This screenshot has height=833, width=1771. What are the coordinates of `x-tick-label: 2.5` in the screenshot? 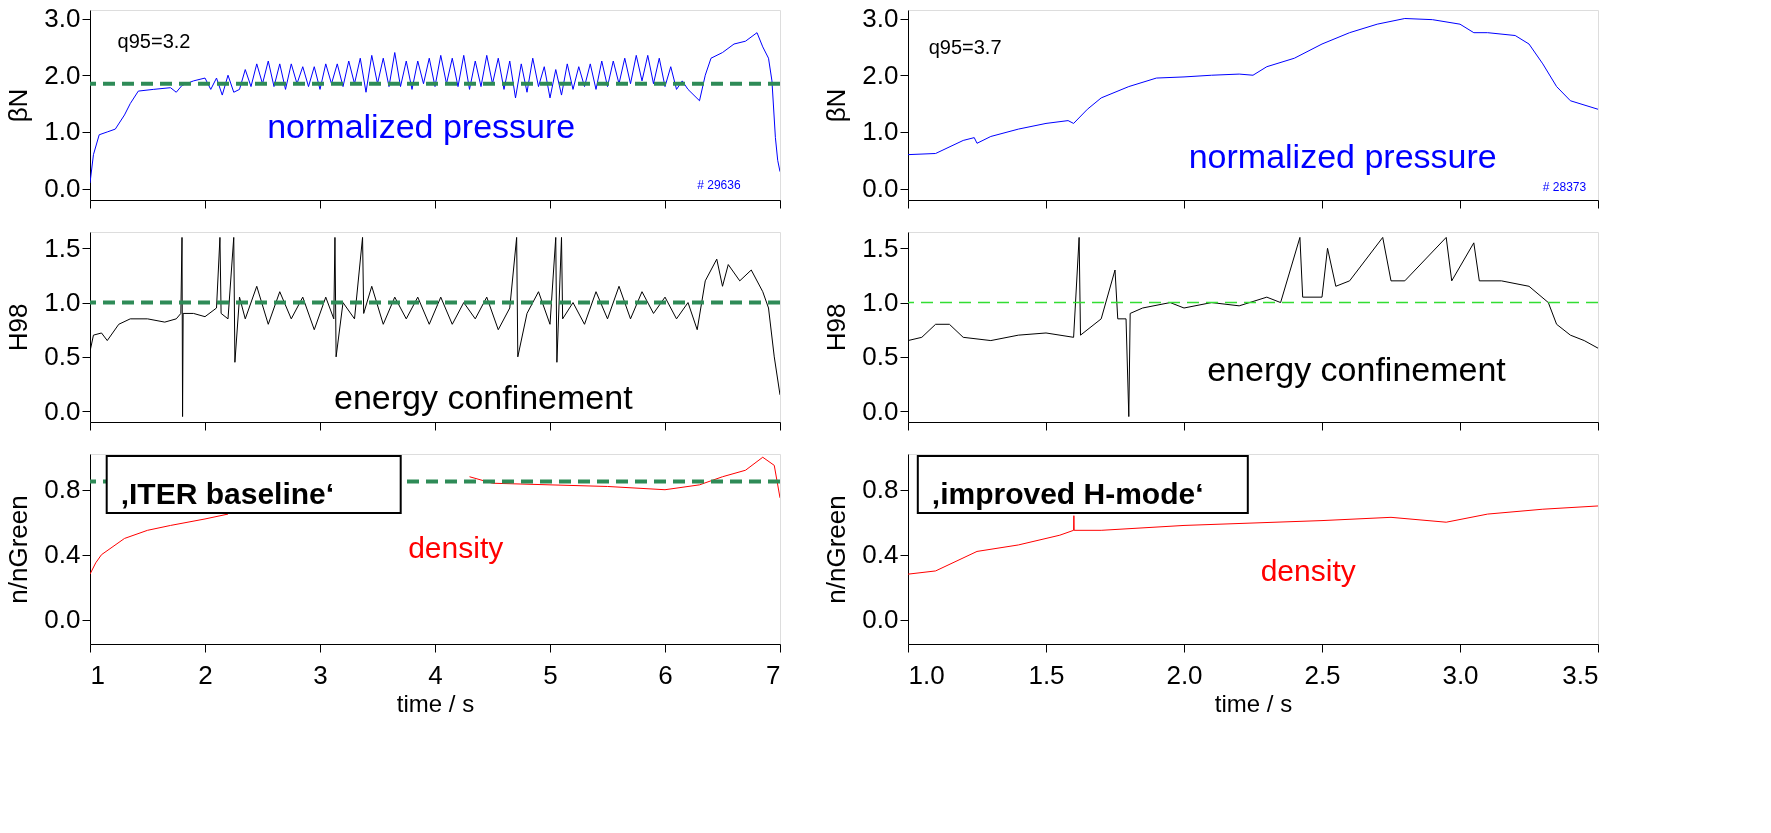 It's located at (1322, 674).